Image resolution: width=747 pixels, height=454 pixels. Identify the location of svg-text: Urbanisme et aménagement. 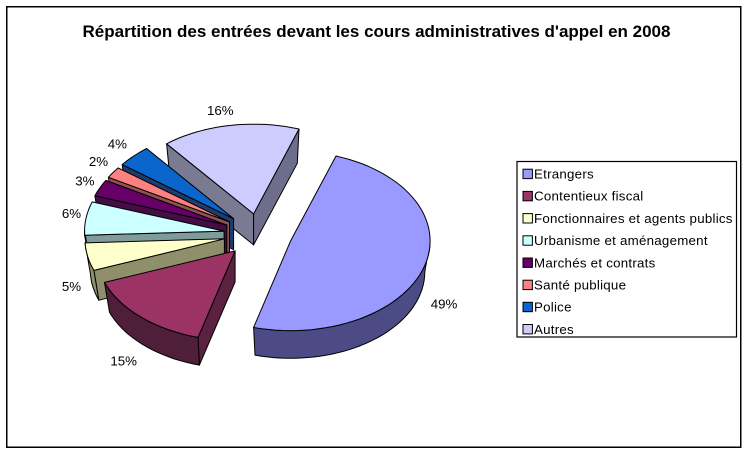
(621, 240).